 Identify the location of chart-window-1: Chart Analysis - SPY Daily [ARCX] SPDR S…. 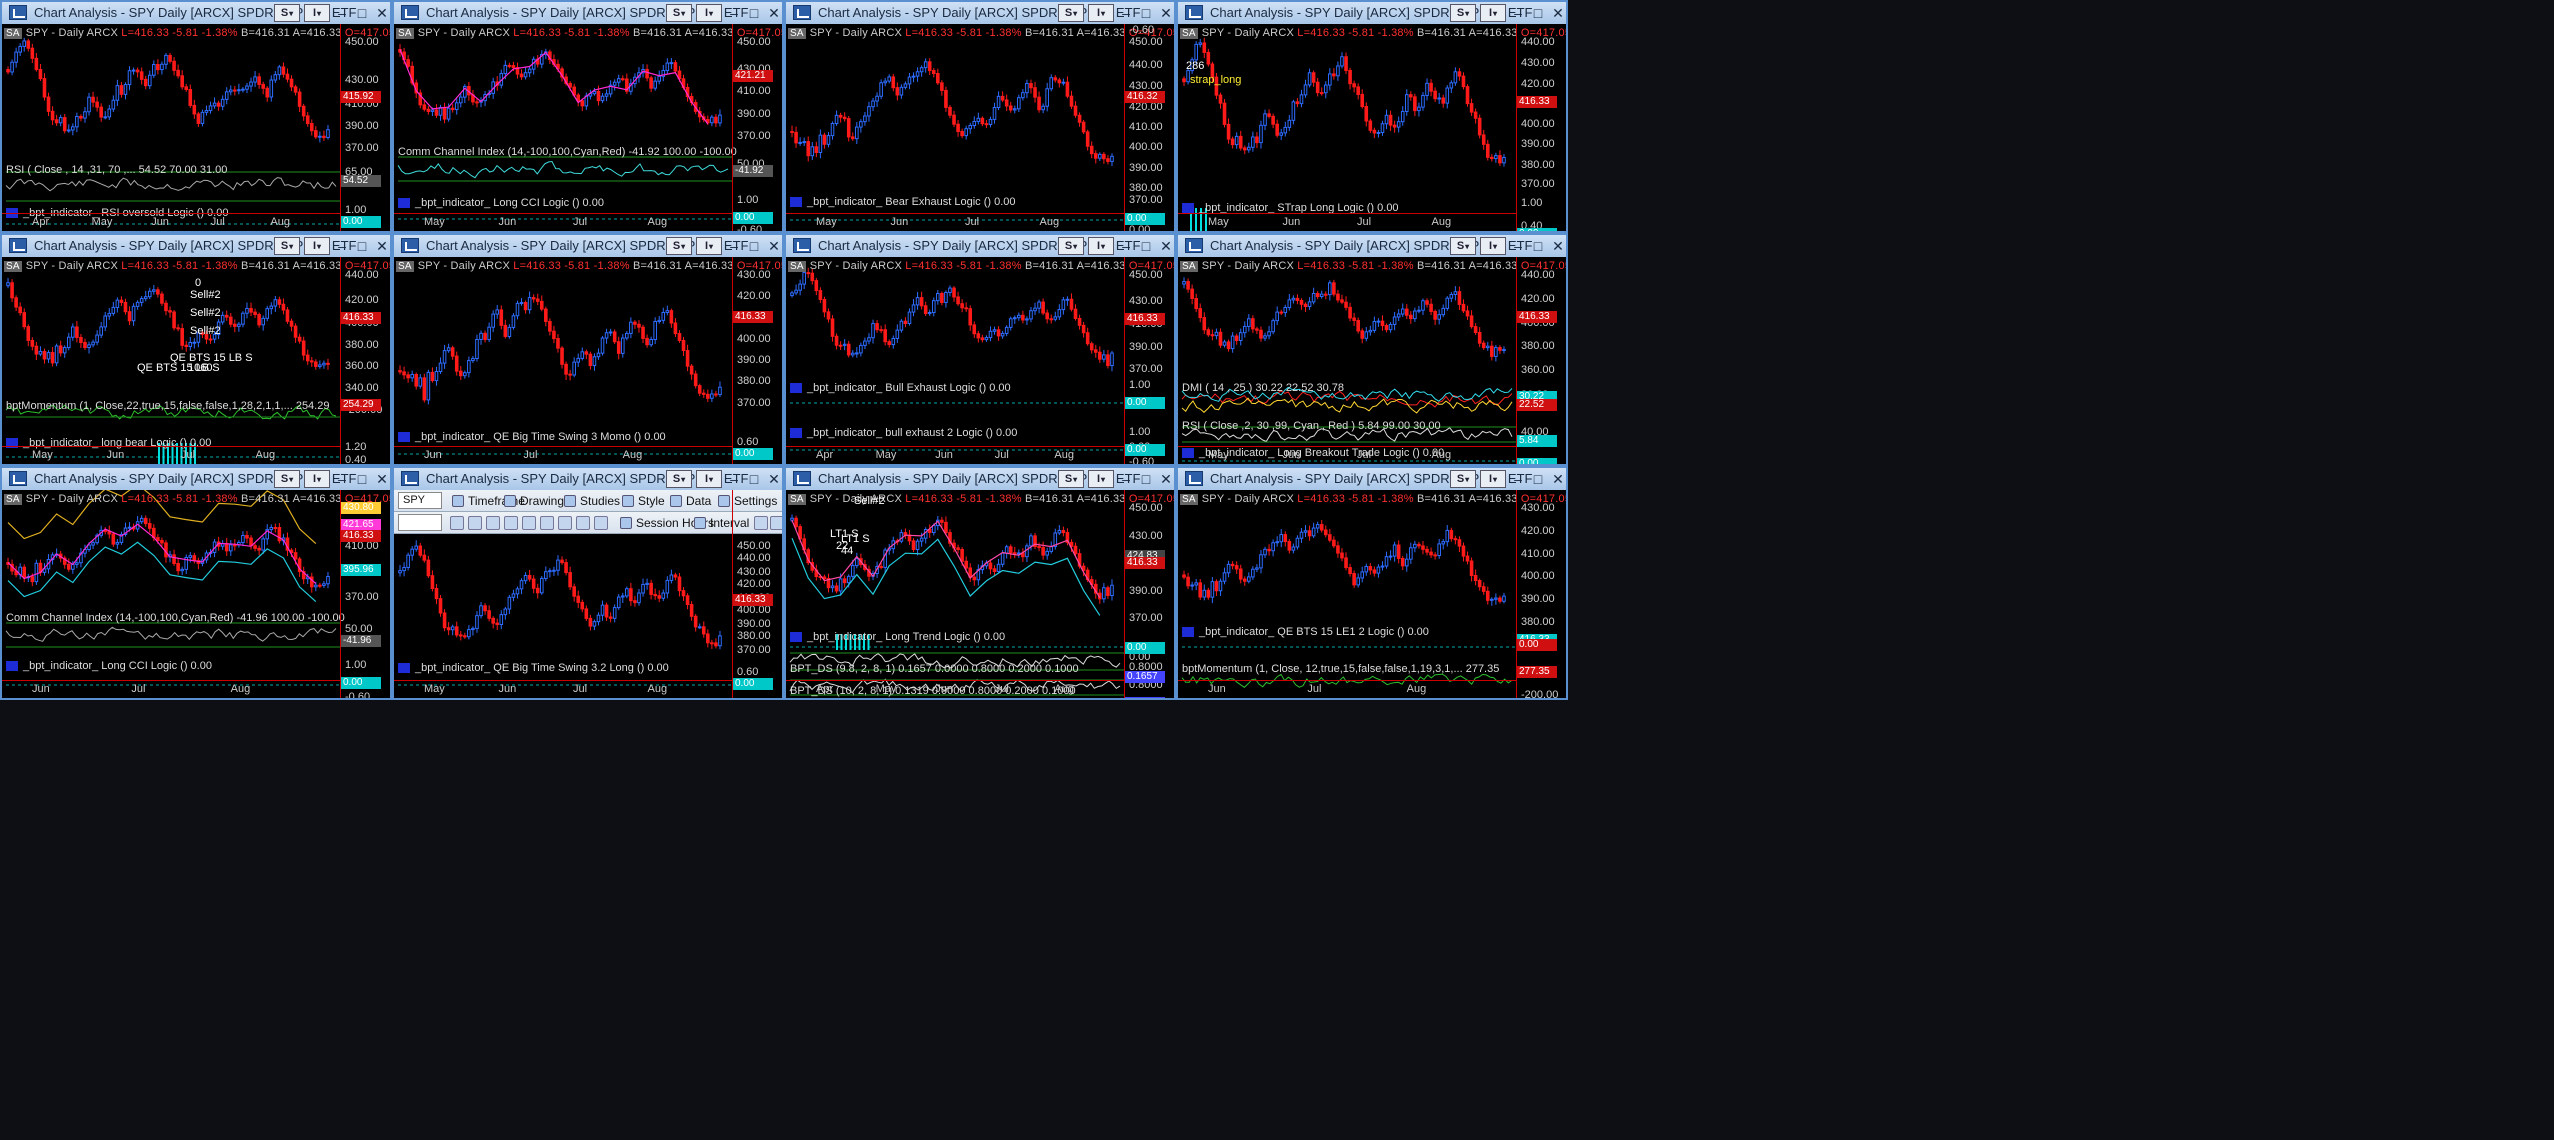
(196, 116).